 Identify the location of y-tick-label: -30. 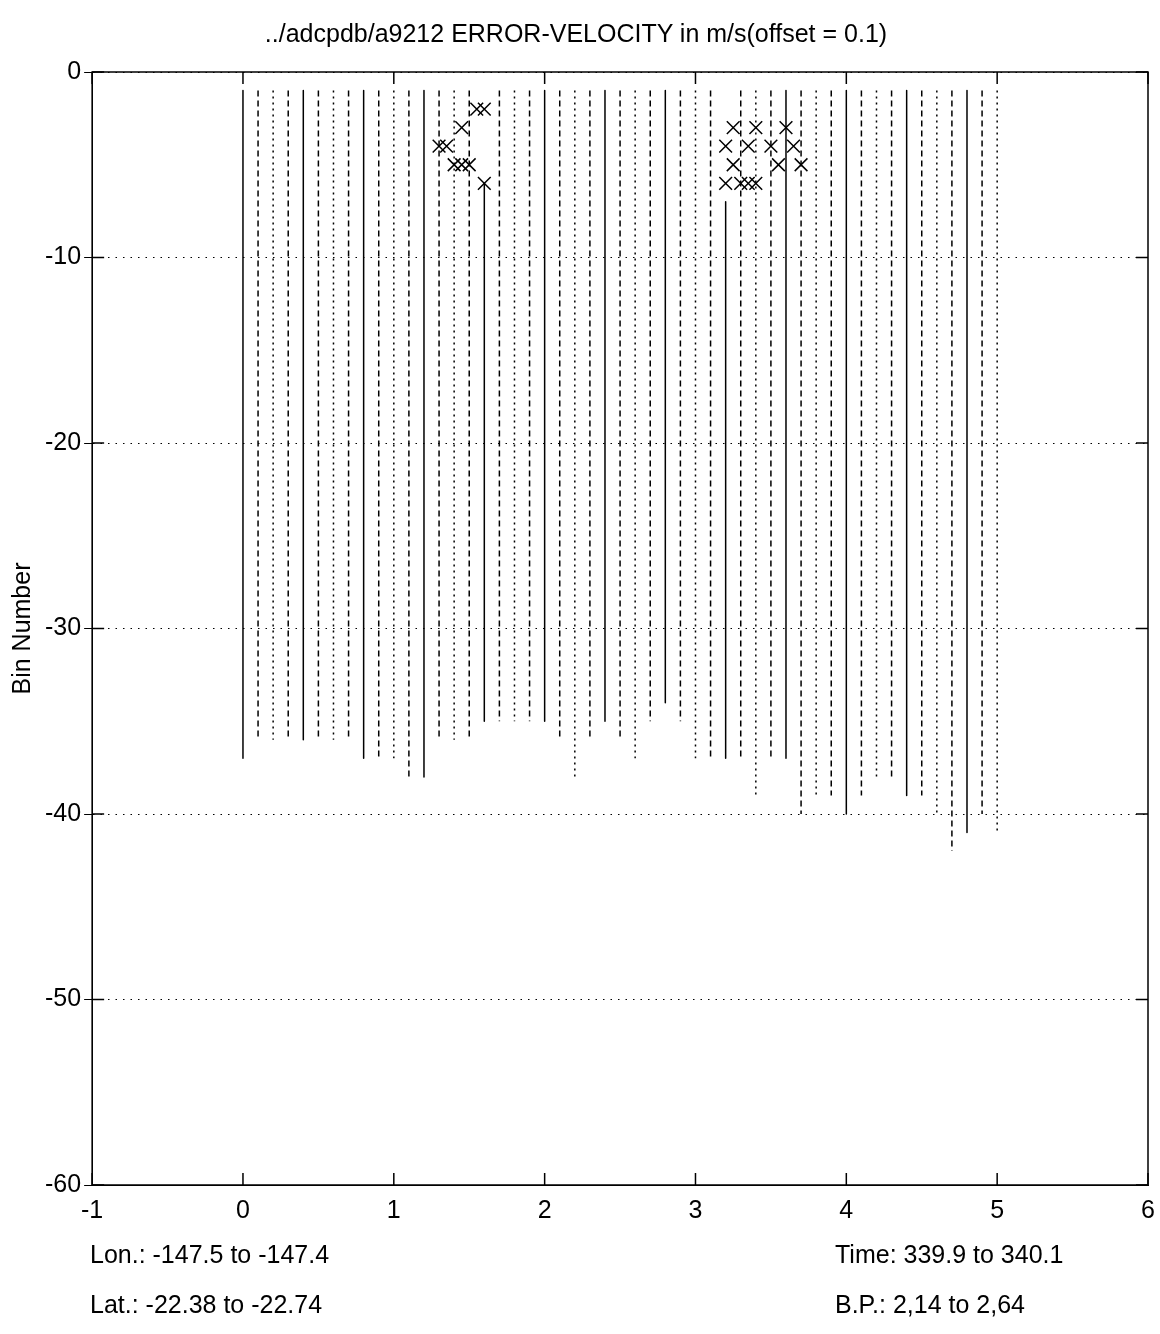
(63, 626).